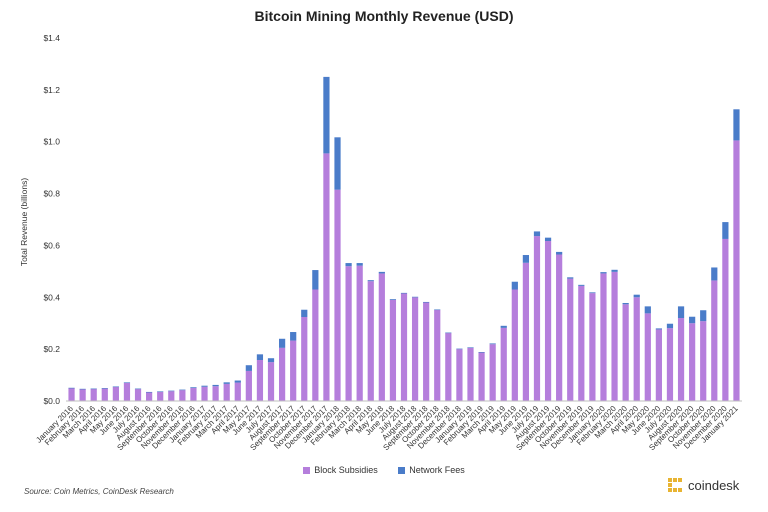  What do you see at coordinates (51, 90) in the screenshot?
I see `y-tick-label: $1.2` at bounding box center [51, 90].